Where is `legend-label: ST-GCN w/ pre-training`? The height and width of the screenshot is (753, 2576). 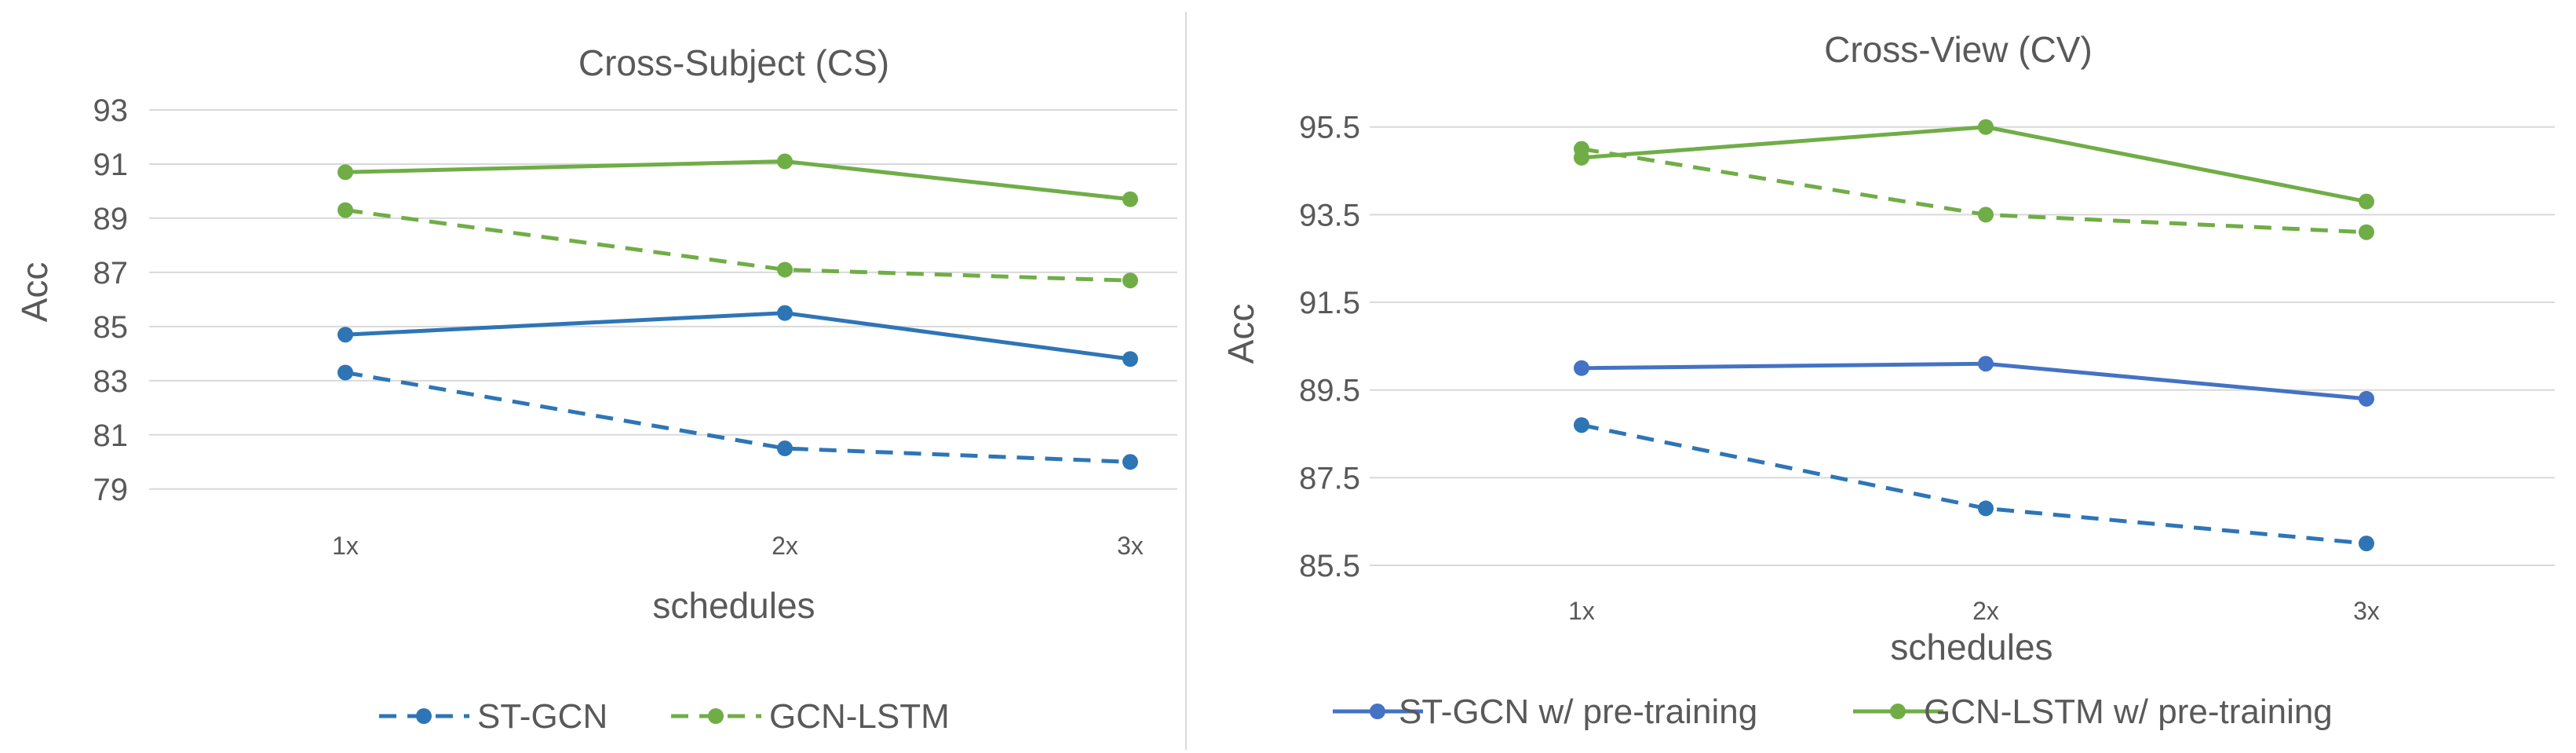
legend-label: ST-GCN w/ pre-training is located at coordinates (1578, 712).